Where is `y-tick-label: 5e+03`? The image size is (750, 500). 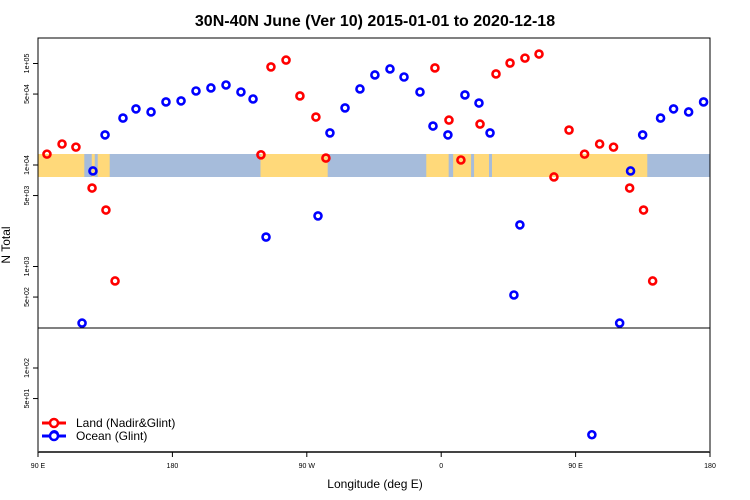
y-tick-label: 5e+03 is located at coordinates (27, 196).